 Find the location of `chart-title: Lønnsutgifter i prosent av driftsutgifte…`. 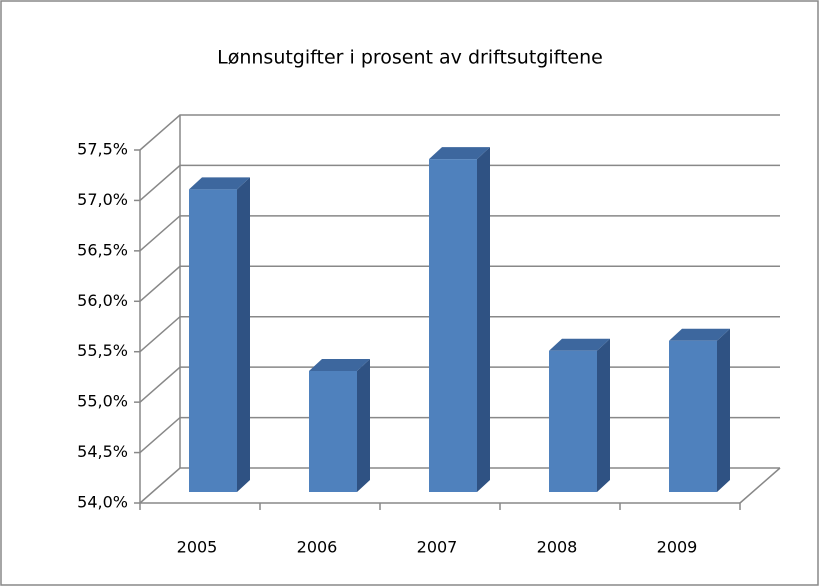

chart-title: Lønnsutgifter i prosent av driftsutgifte… is located at coordinates (410, 58).